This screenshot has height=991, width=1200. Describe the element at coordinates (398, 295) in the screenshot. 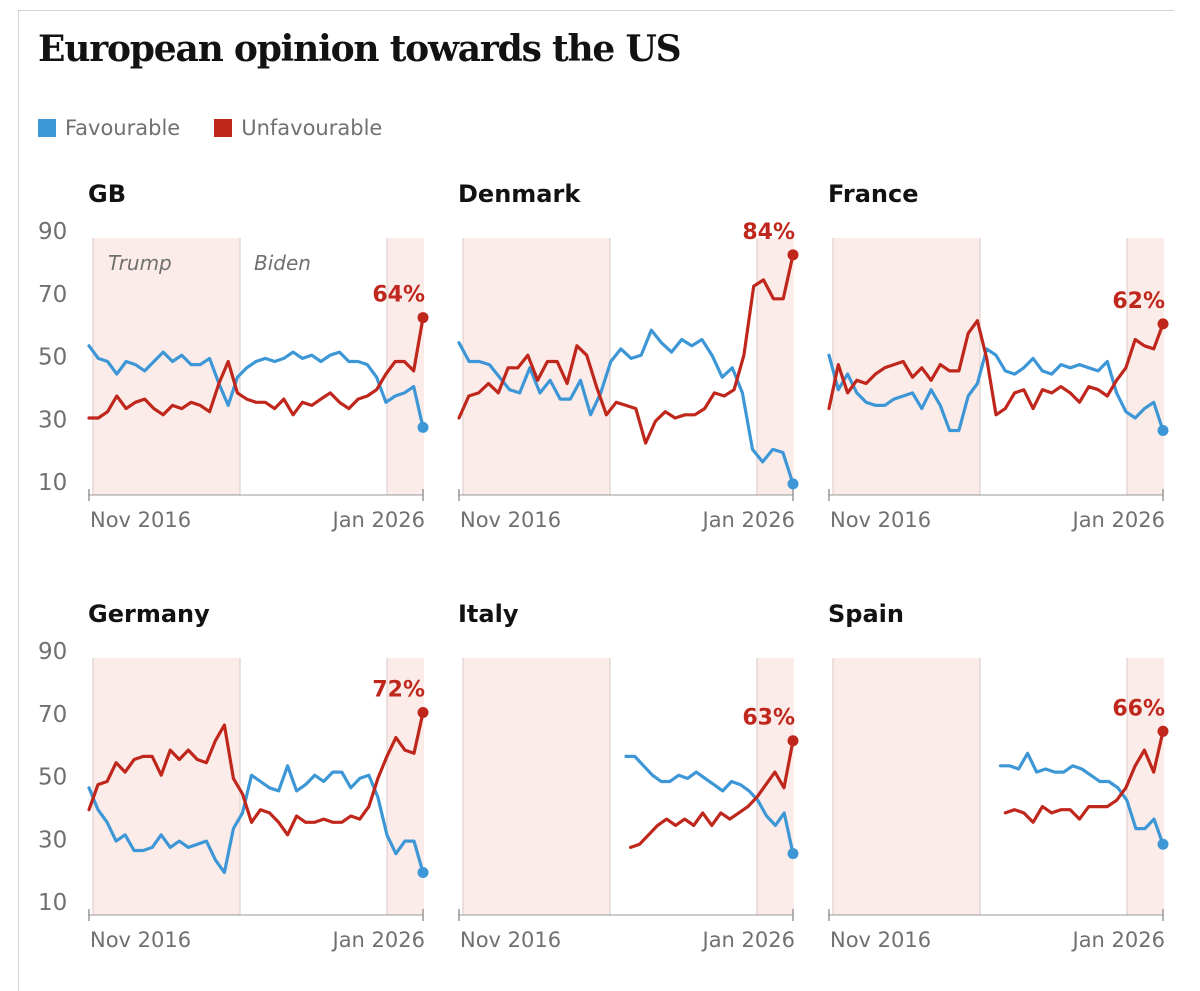

I see `end-value-label: 64%` at that location.